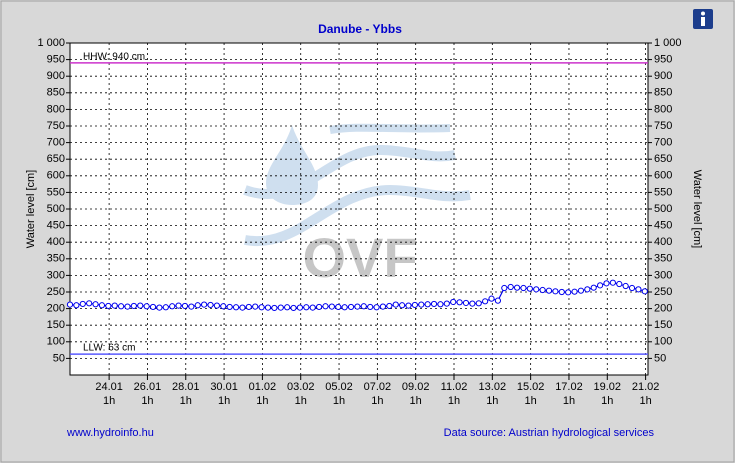 Image resolution: width=735 pixels, height=468 pixels. Describe the element at coordinates (56, 209) in the screenshot. I see `y-tick-label: 500` at that location.